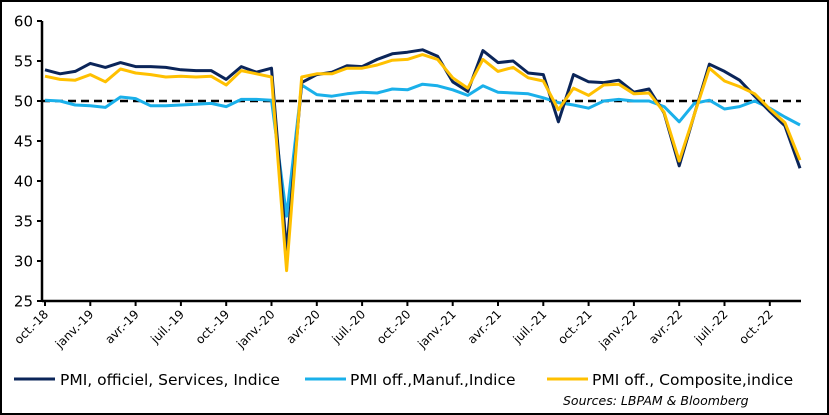  Describe the element at coordinates (711, 327) in the screenshot. I see `x-tick-label: juil.-22` at that location.